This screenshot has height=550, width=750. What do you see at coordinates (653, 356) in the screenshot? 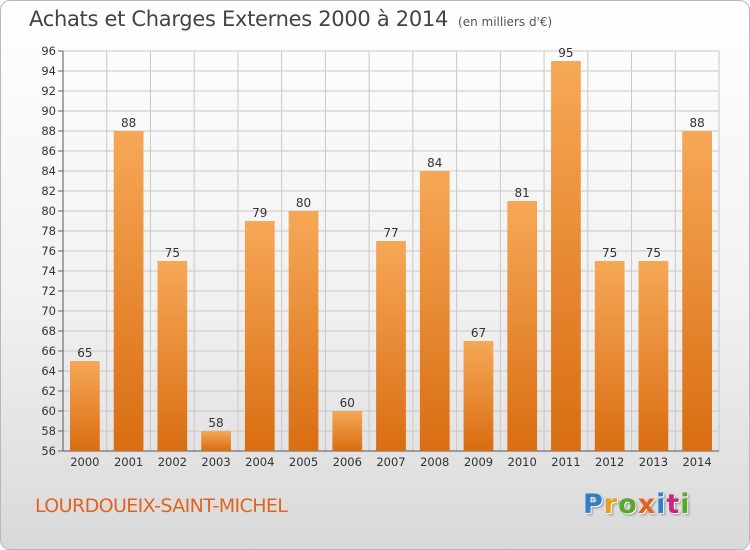
I see `bar-2013` at bounding box center [653, 356].